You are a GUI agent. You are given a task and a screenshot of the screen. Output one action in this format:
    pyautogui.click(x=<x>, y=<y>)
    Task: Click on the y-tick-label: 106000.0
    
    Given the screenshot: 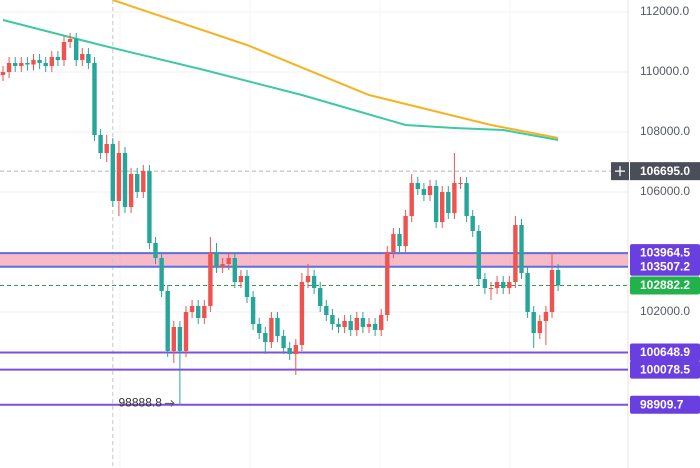 What is the action you would take?
    pyautogui.click(x=665, y=191)
    